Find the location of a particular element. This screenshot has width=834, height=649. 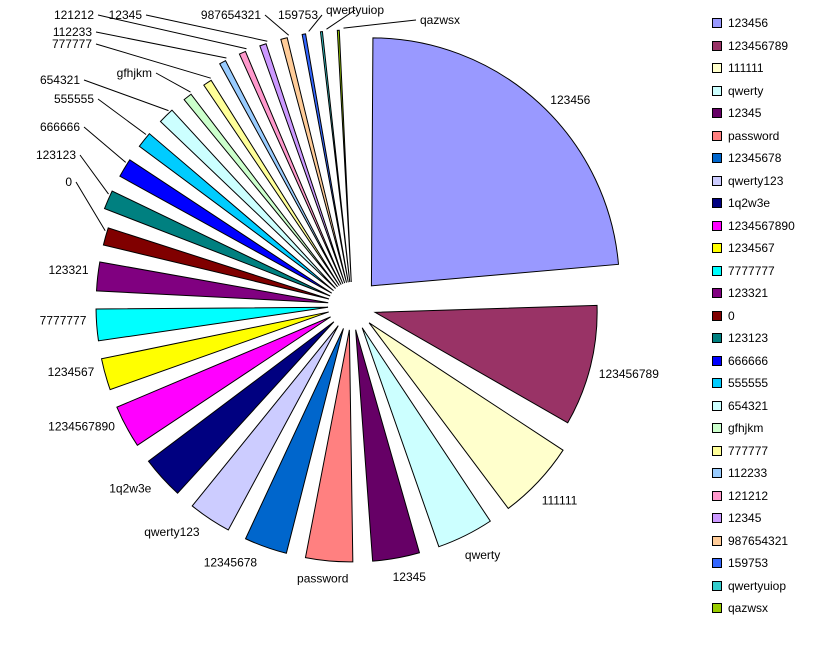

legend-item: 987654321 is located at coordinates (768, 541).